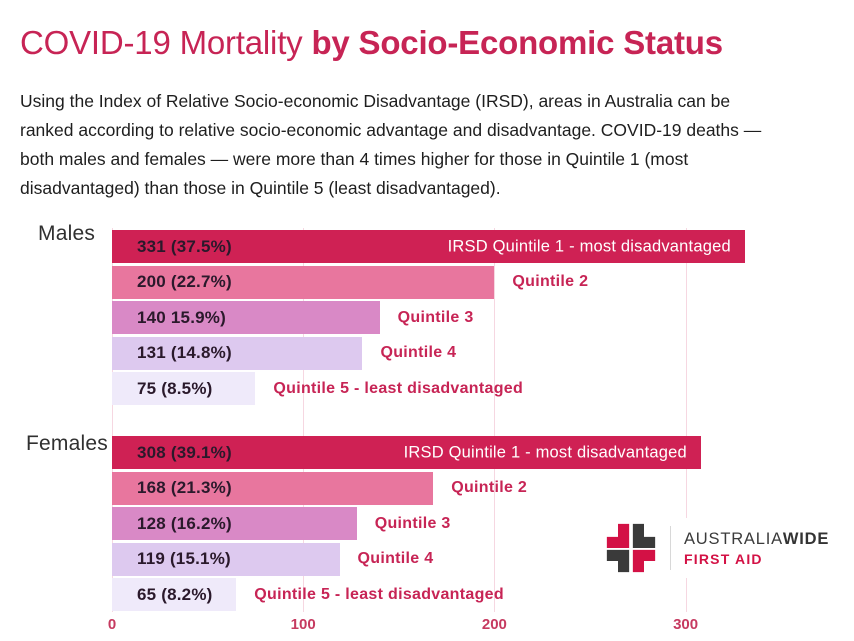  Describe the element at coordinates (686, 624) in the screenshot. I see `axis-tick-label-300: 300` at that location.